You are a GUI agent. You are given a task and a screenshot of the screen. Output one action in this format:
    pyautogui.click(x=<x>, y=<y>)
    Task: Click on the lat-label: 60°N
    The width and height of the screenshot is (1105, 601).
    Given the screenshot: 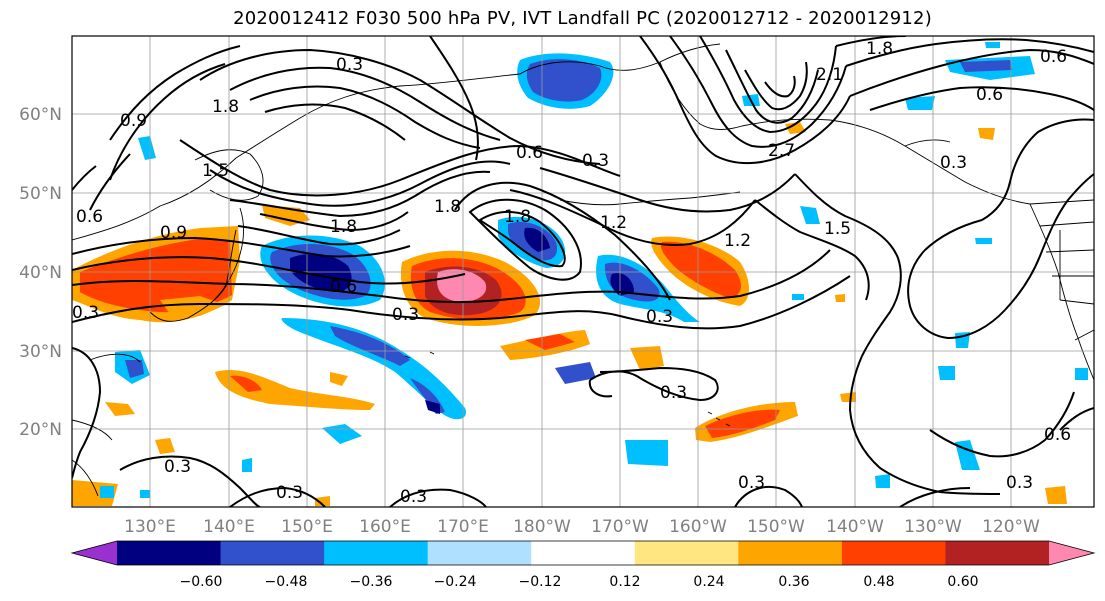 What is the action you would take?
    pyautogui.click(x=40, y=115)
    